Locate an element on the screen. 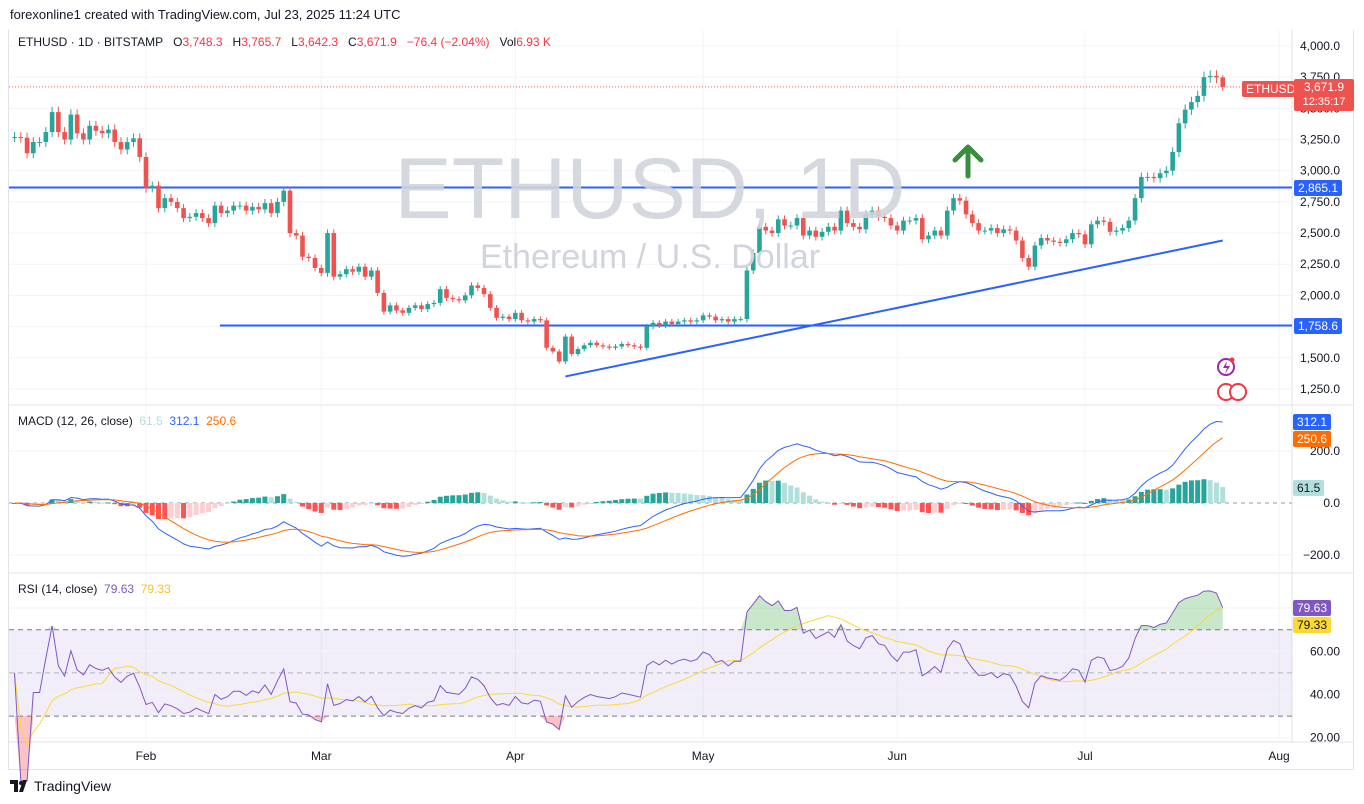 The height and width of the screenshot is (804, 1364). macd-legend: MACD (12, 26, close) 61.5 312.1 250.6 is located at coordinates (127, 421).